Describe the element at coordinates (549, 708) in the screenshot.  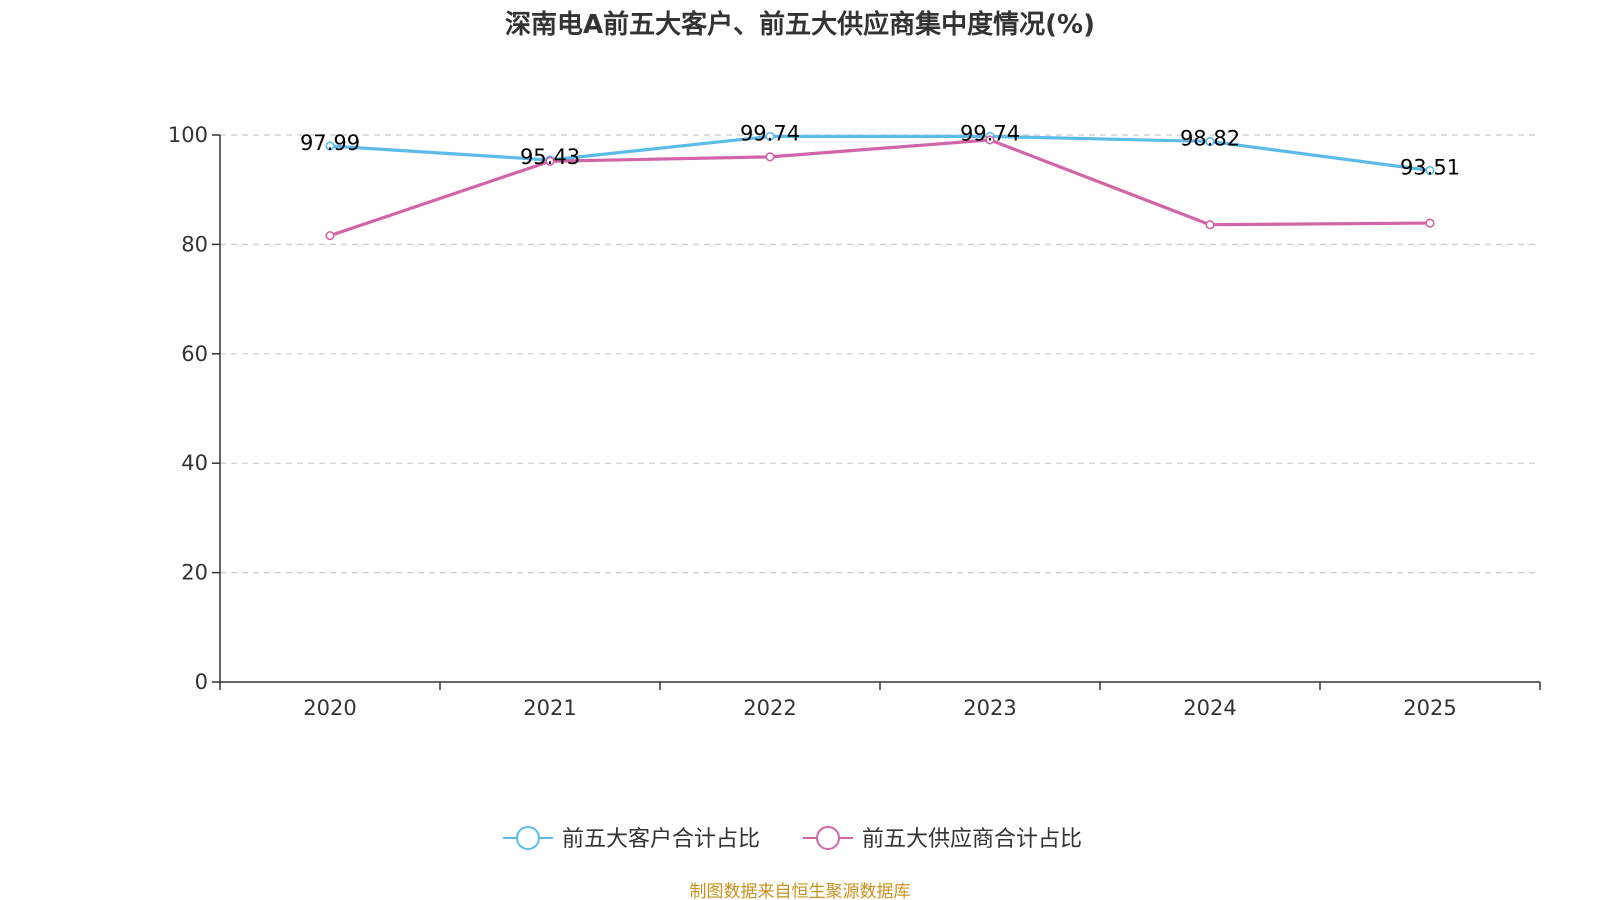
I see `x-tick-label-2021: 2021` at that location.